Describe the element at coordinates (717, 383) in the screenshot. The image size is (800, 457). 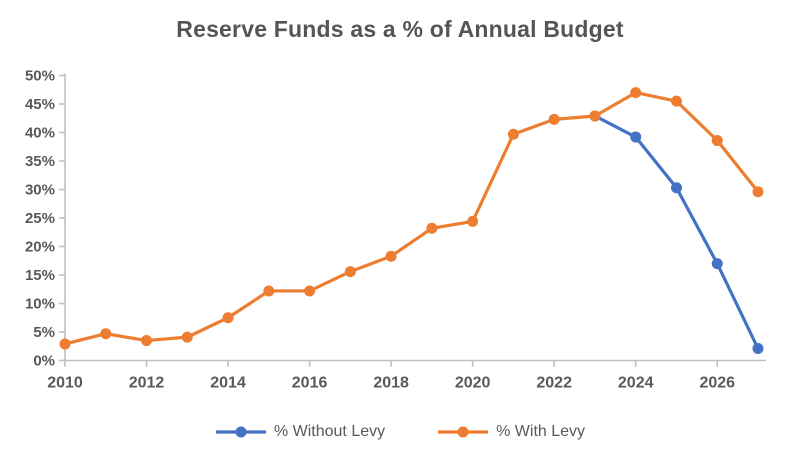
I see `x-axis-tick-label: 2026` at that location.